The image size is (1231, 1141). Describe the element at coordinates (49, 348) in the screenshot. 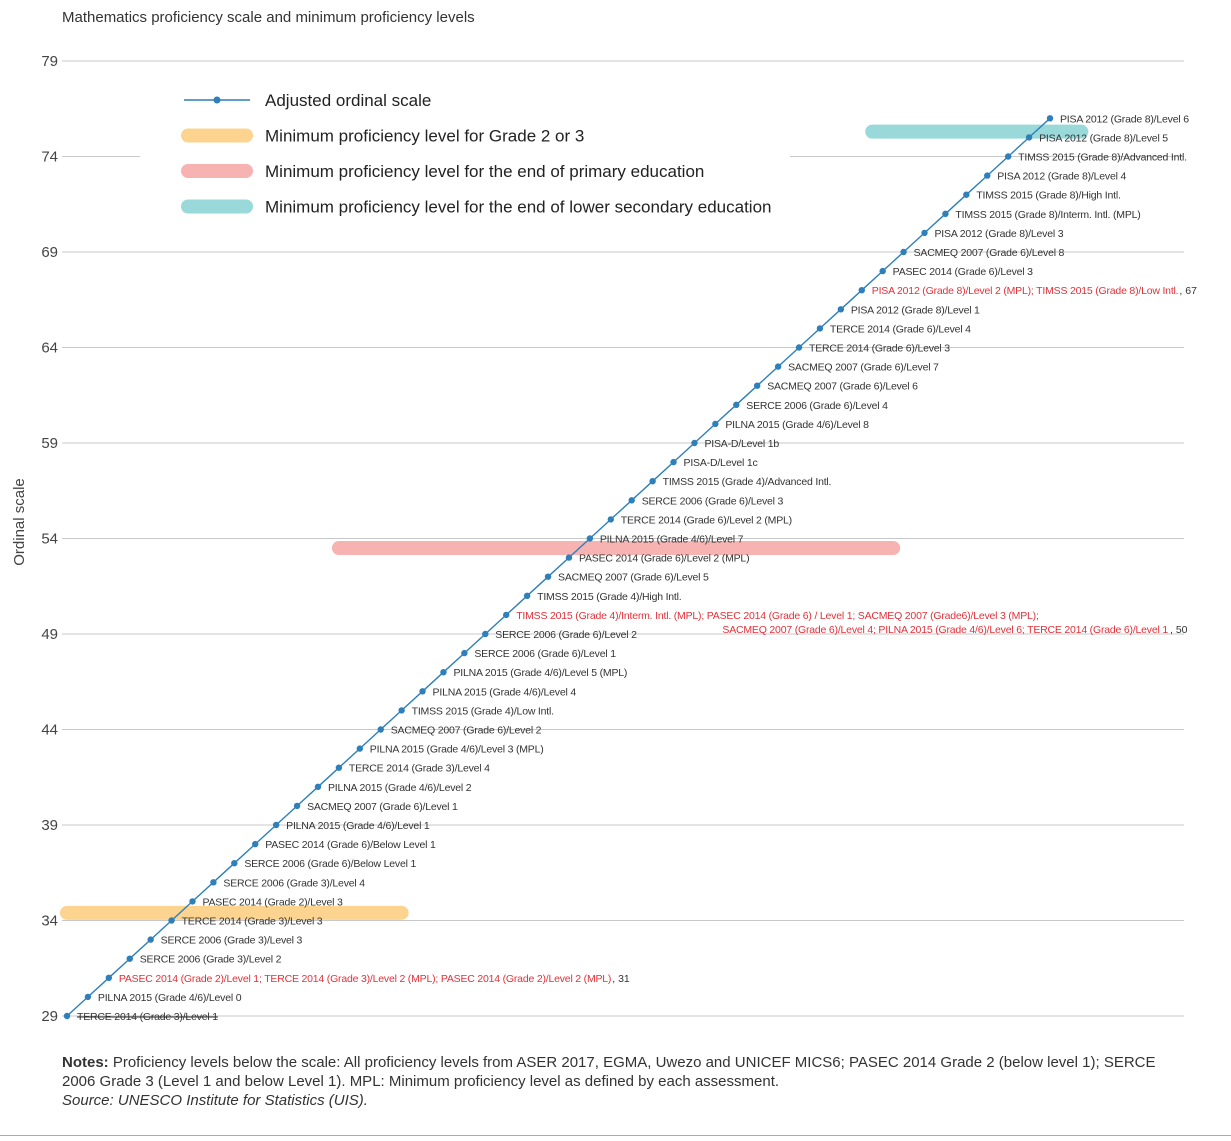

I see `y-tick-label: 64` at that location.